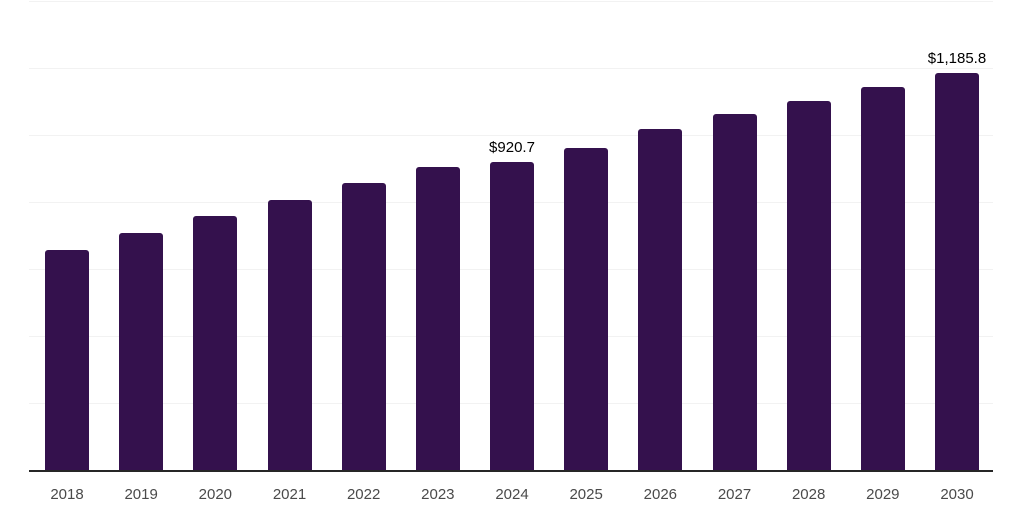 The height and width of the screenshot is (512, 1024). Describe the element at coordinates (660, 299) in the screenshot. I see `bar-2026` at that location.